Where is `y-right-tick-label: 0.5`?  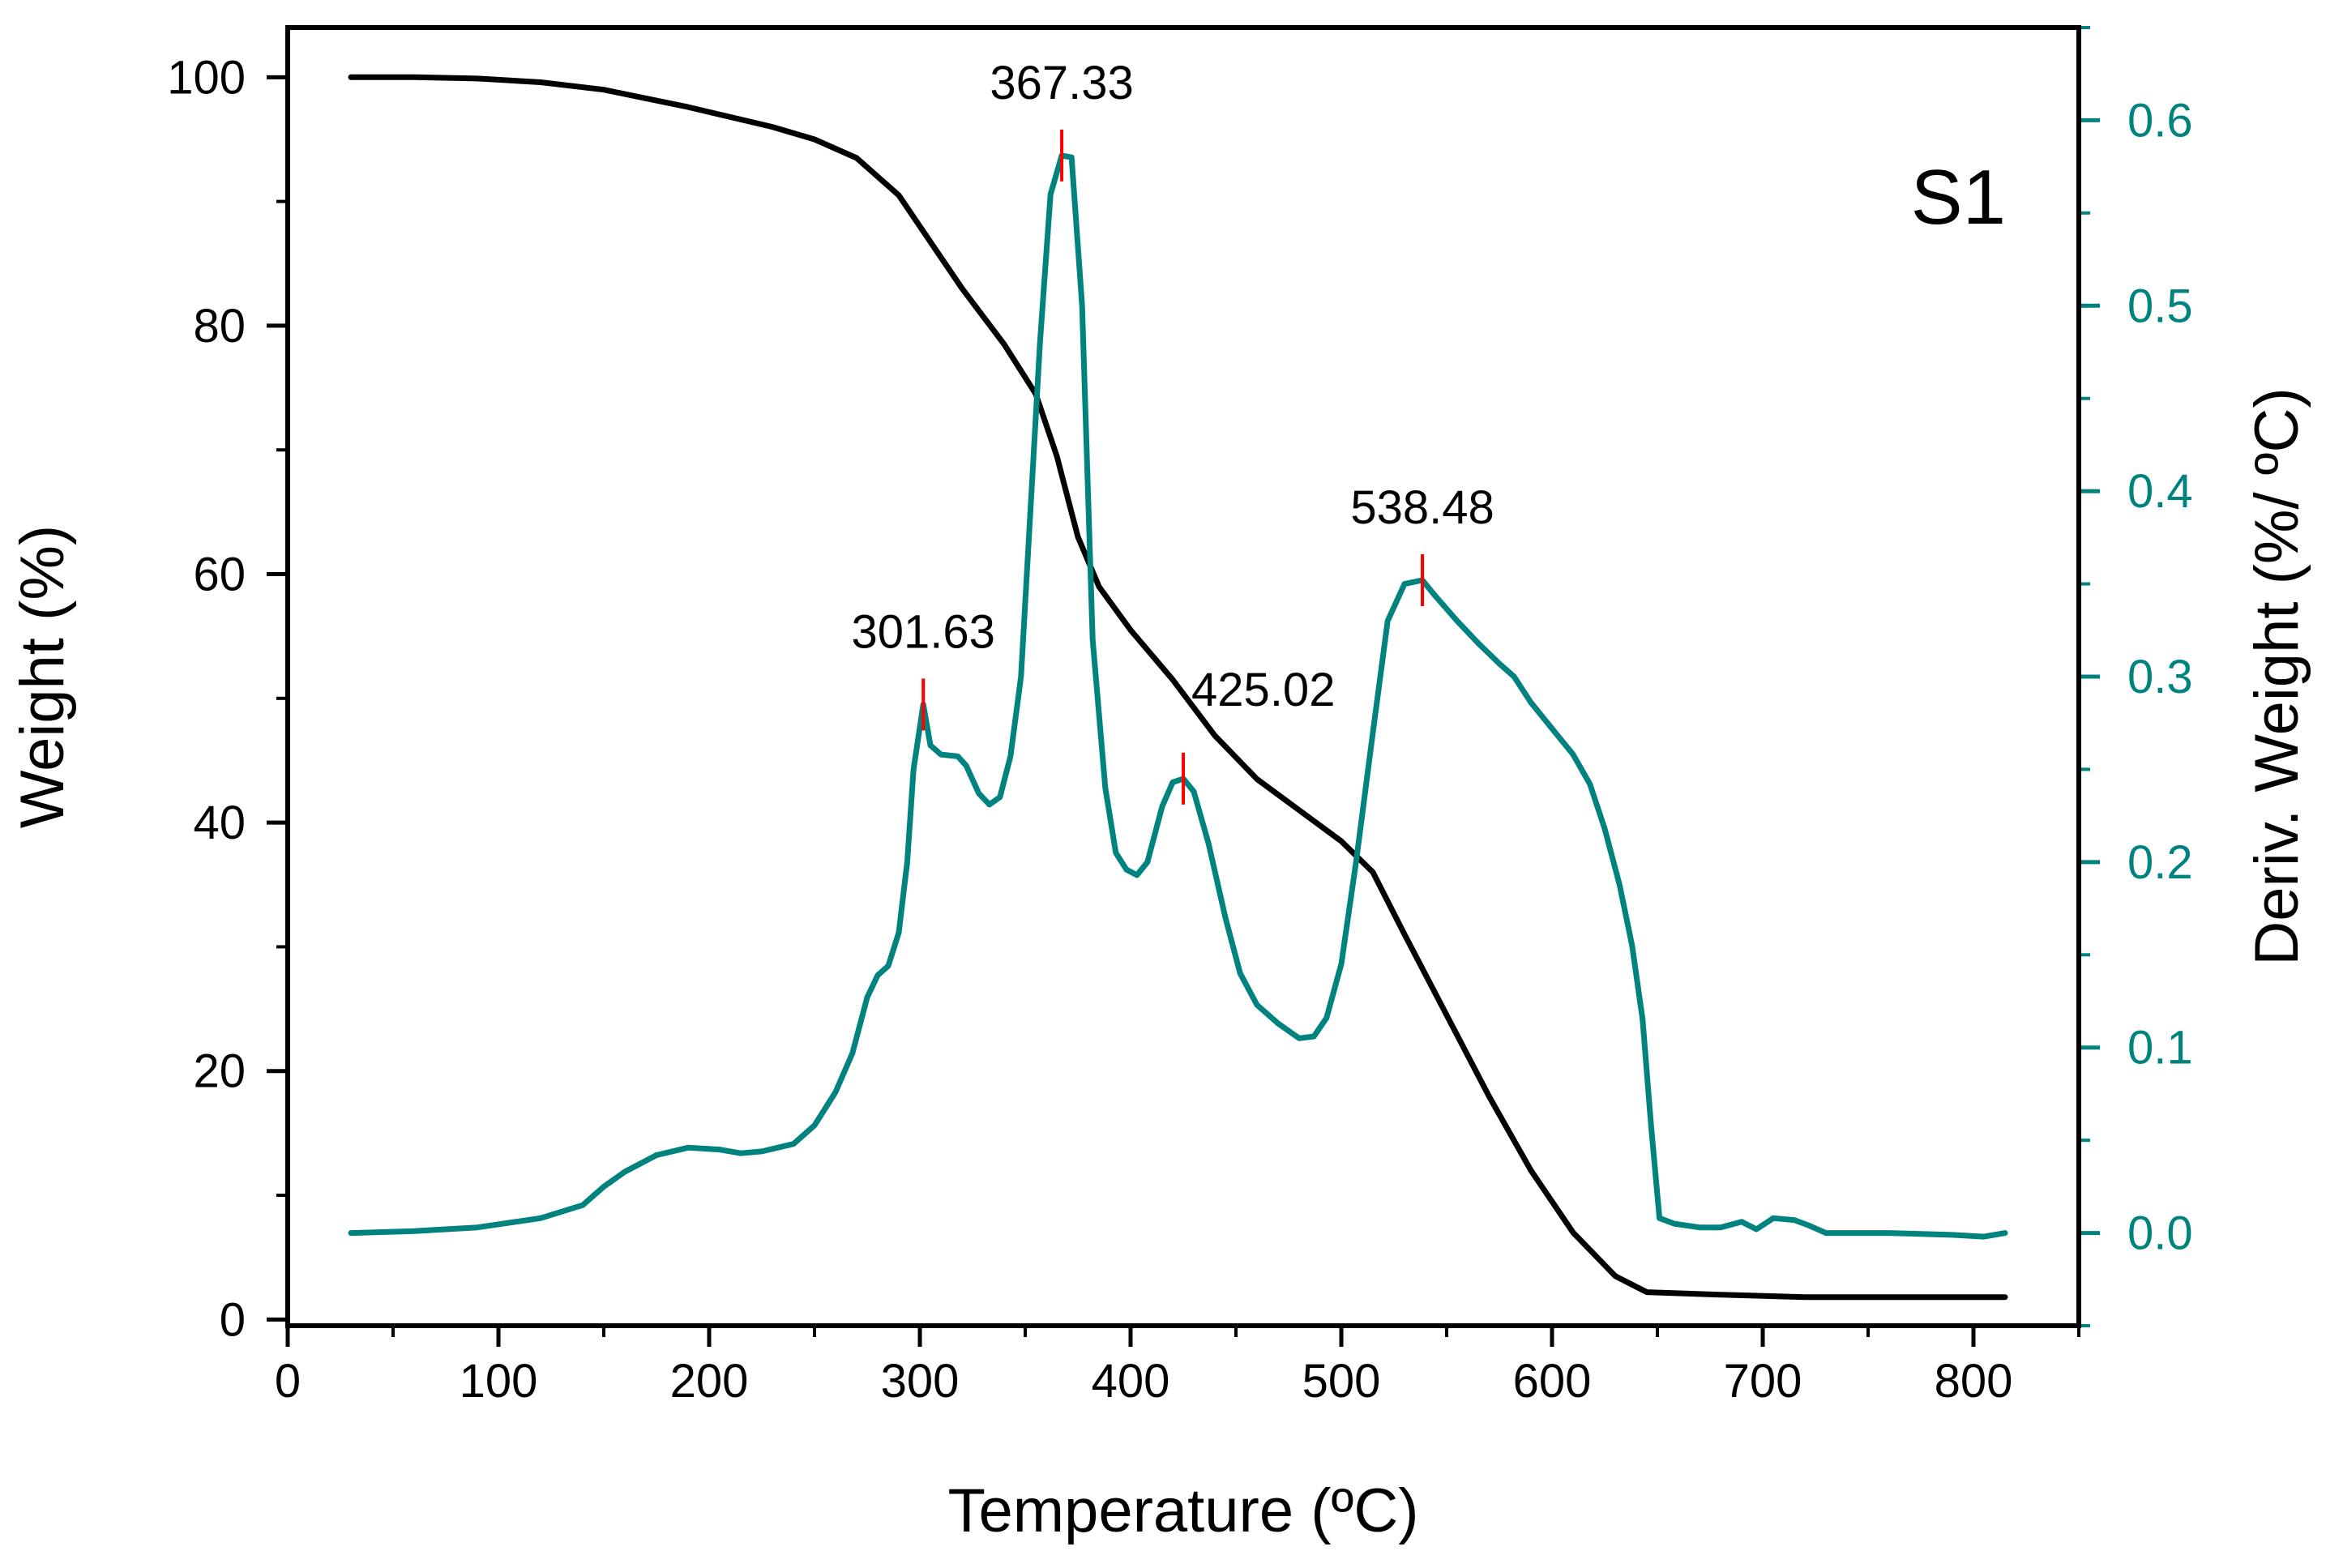 y-right-tick-label: 0.5 is located at coordinates (2160, 306).